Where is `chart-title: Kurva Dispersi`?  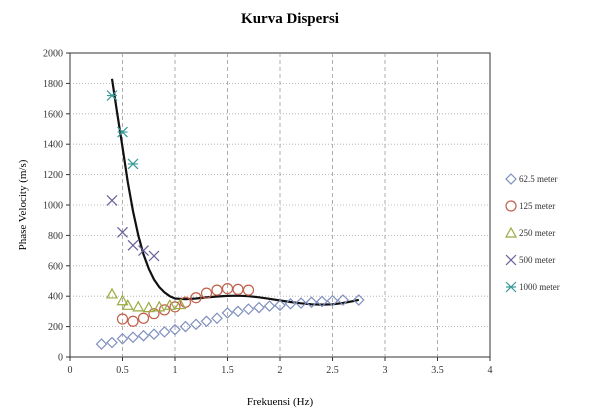
chart-title: Kurva Dispersi is located at coordinates (290, 19).